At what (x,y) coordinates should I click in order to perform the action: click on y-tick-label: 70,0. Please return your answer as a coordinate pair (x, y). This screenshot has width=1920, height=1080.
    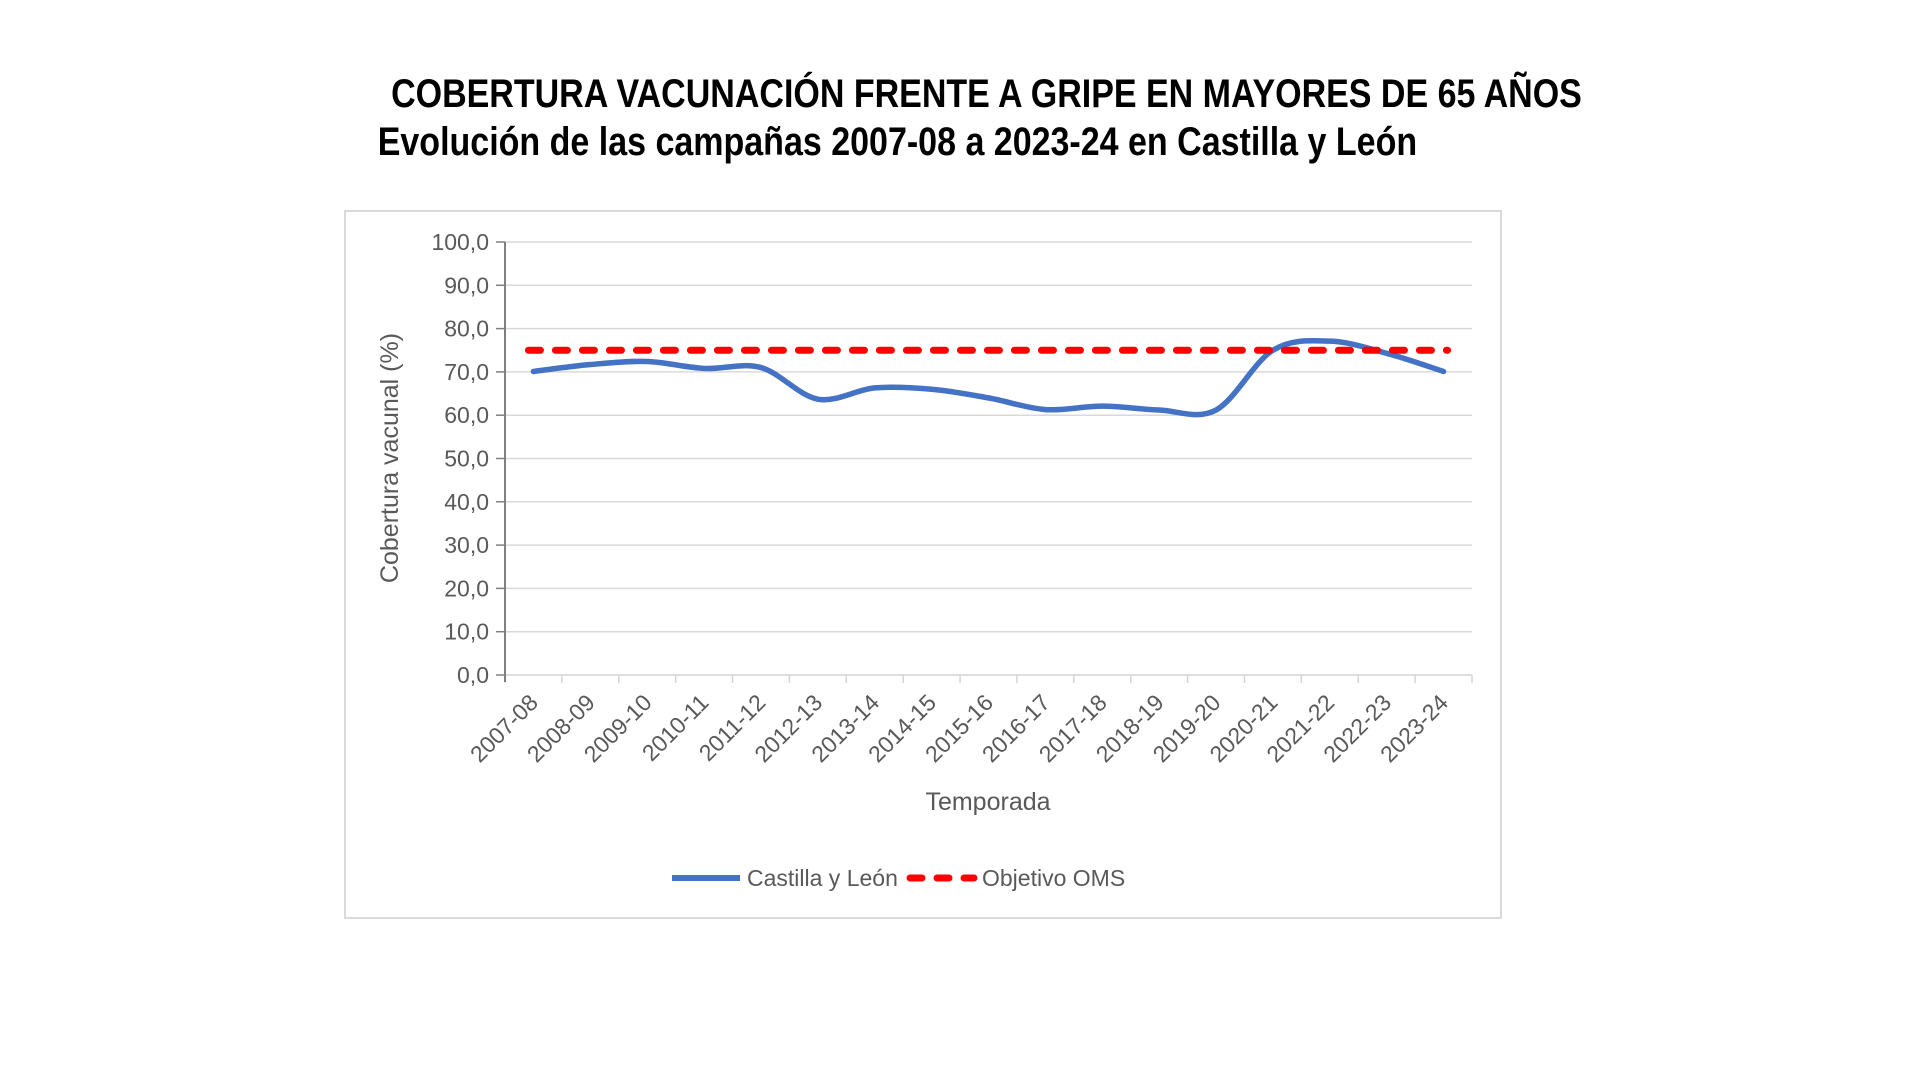
    Looking at the image, I should click on (466, 372).